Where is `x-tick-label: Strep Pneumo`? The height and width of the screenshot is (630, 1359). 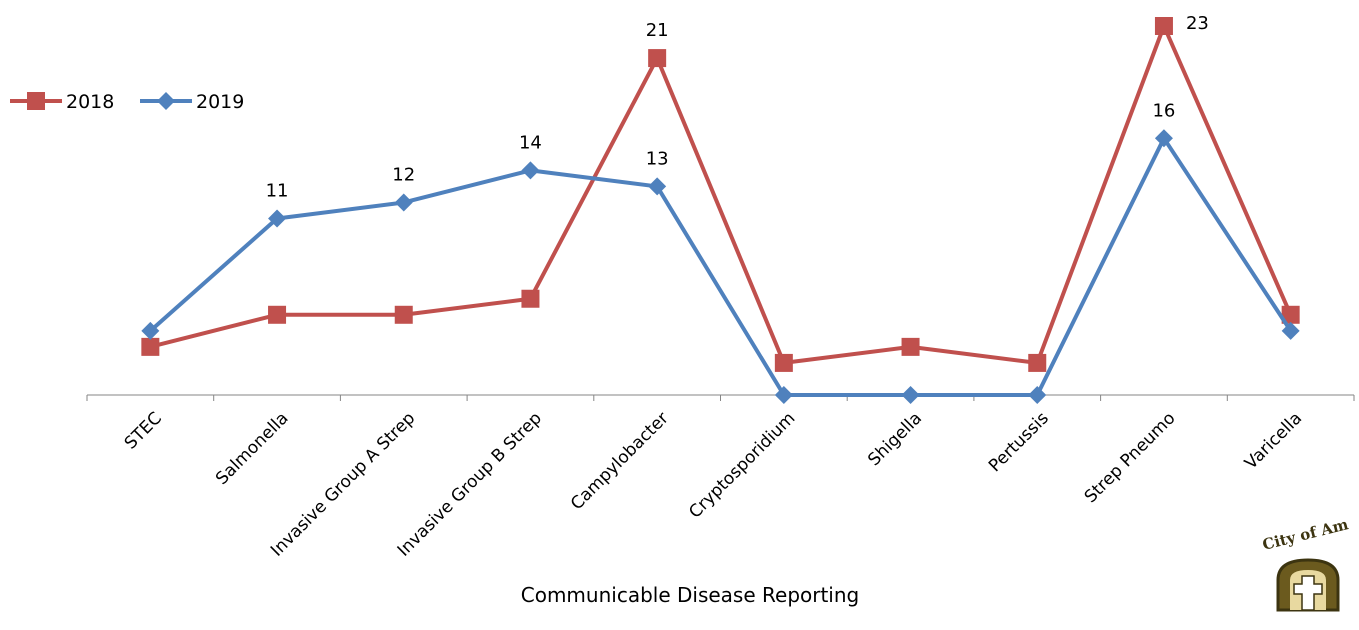
x-tick-label: Strep Pneumo is located at coordinates (1130, 457).